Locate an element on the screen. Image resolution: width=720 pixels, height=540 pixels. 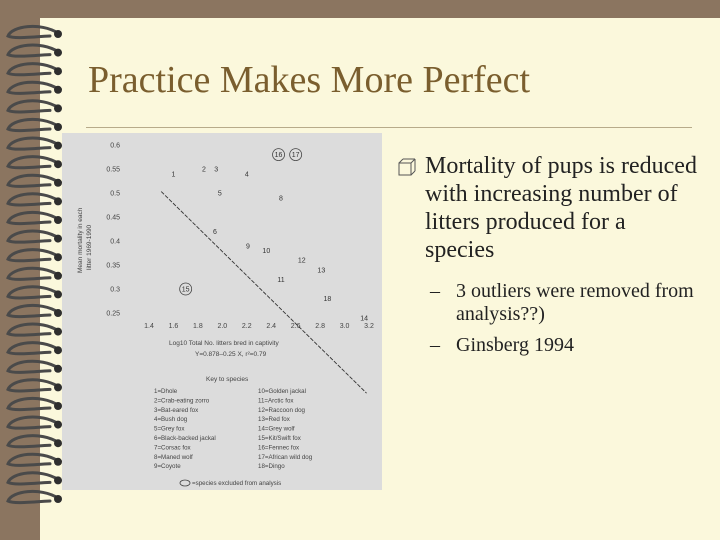
key-entry: 3=Bat-eared fox is located at coordinates (176, 410).